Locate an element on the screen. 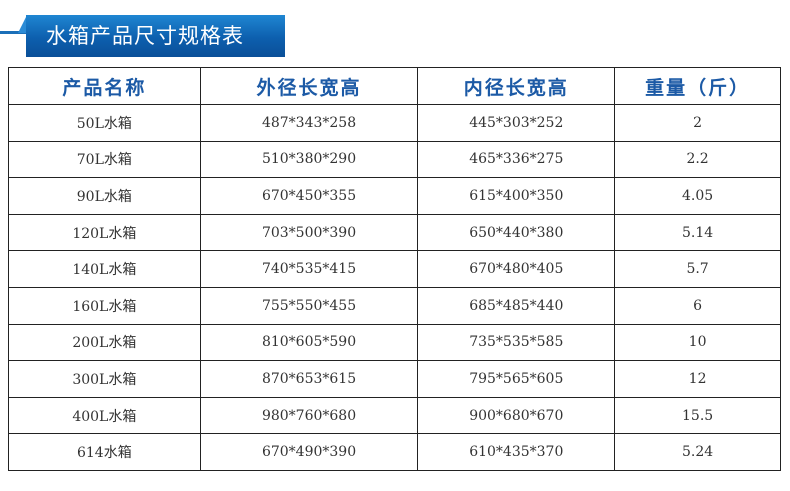 Image resolution: width=790 pixels, height=491 pixels. header-row: 产品名称 外径长宽高 内径长宽高 重量（斤） is located at coordinates (394, 86).